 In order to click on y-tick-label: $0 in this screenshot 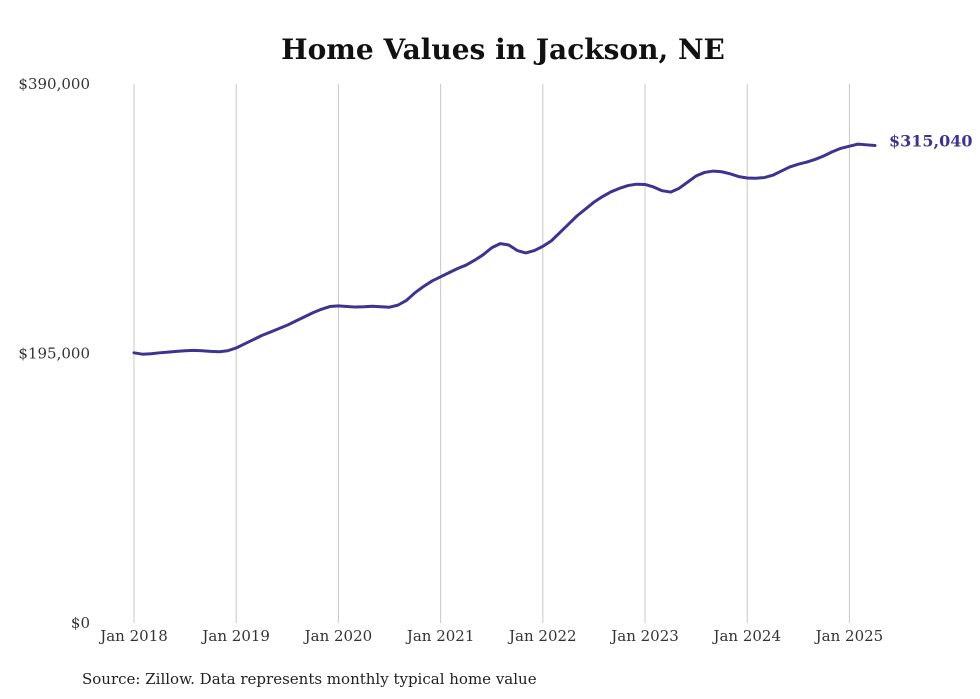, I will do `click(80, 623)`.